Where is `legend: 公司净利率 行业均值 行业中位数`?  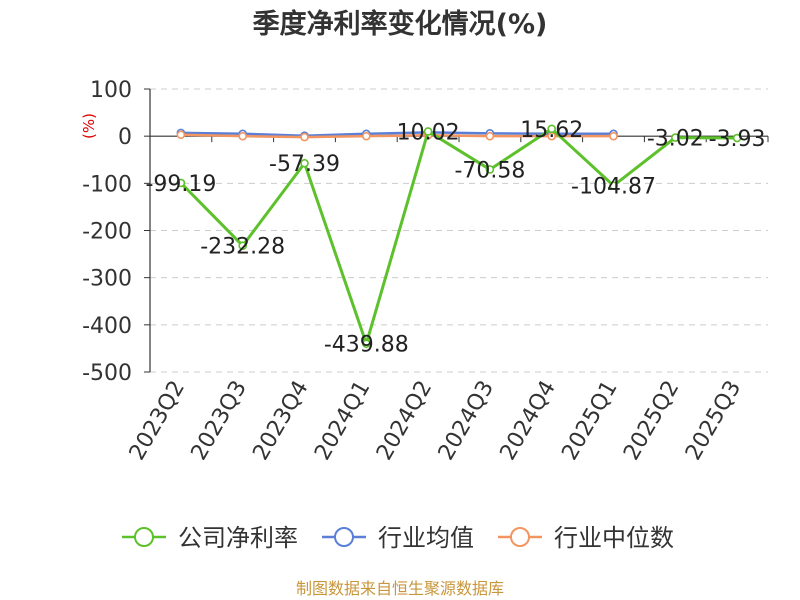 legend: 公司净利率 行业均值 行业中位数 is located at coordinates (398, 538).